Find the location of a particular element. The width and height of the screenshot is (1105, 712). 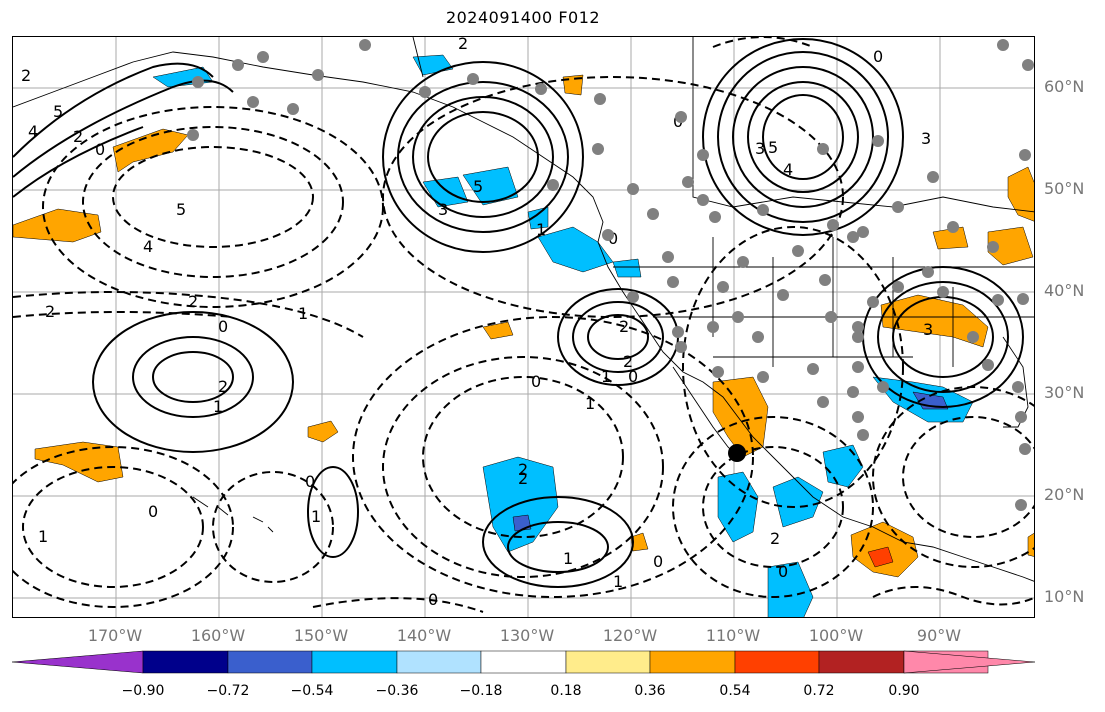

lat-label: 20°N is located at coordinates (1064, 494).